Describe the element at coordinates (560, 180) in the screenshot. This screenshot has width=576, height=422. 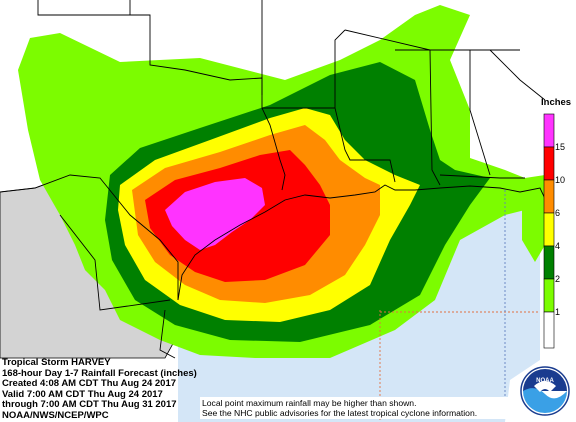
I see `legend-label-10: 10` at that location.